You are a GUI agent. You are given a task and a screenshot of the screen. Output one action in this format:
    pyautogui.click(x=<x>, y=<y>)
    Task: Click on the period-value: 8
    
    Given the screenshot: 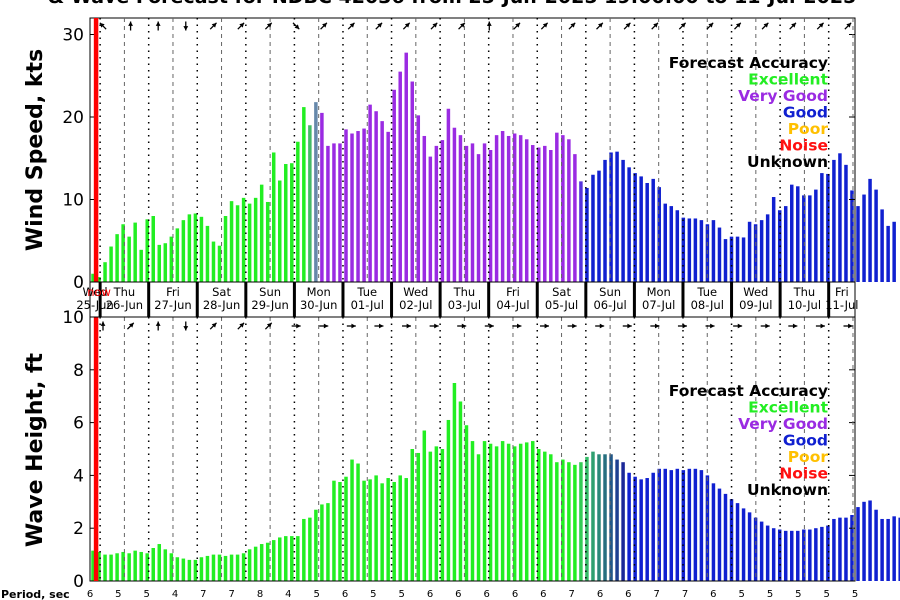 What is the action you would take?
    pyautogui.click(x=260, y=594)
    